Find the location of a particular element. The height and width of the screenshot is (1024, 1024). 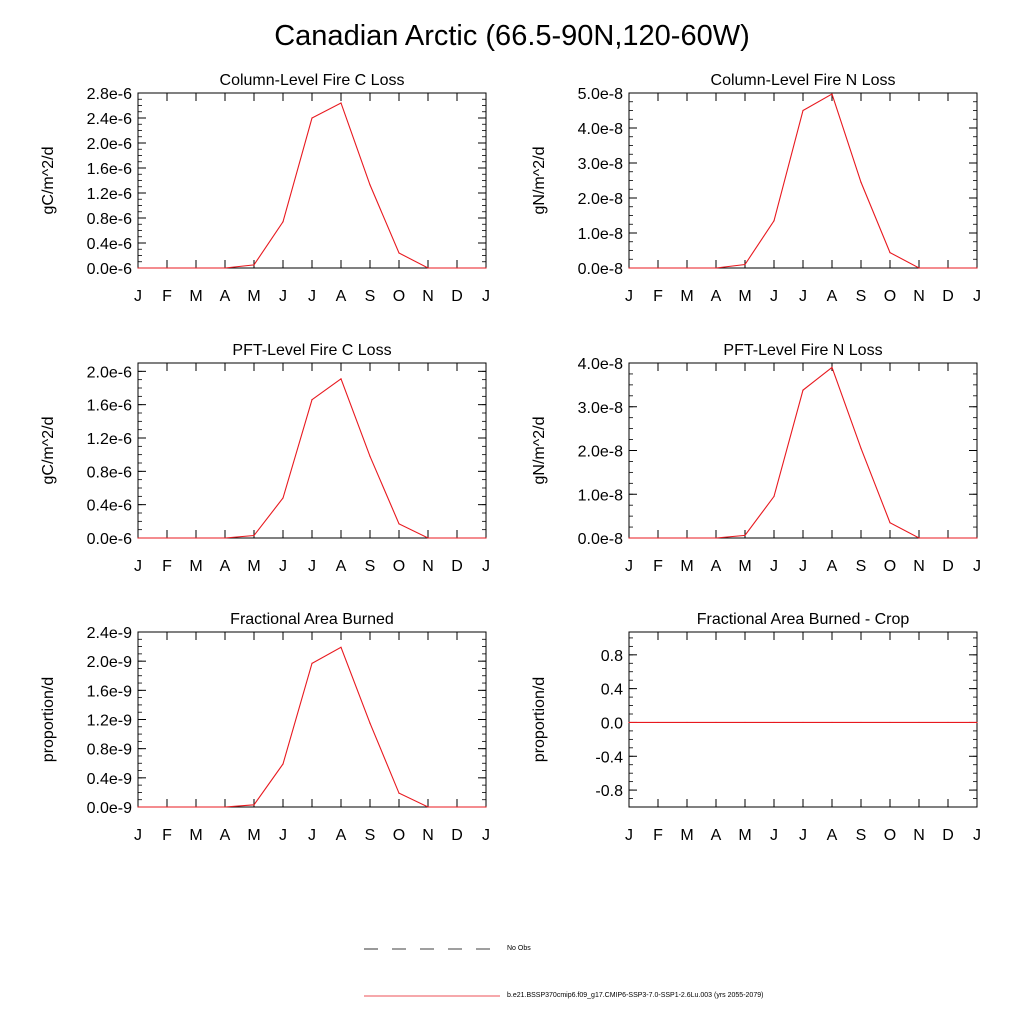

y-tick-label: 0.8e-9 is located at coordinates (109, 750).